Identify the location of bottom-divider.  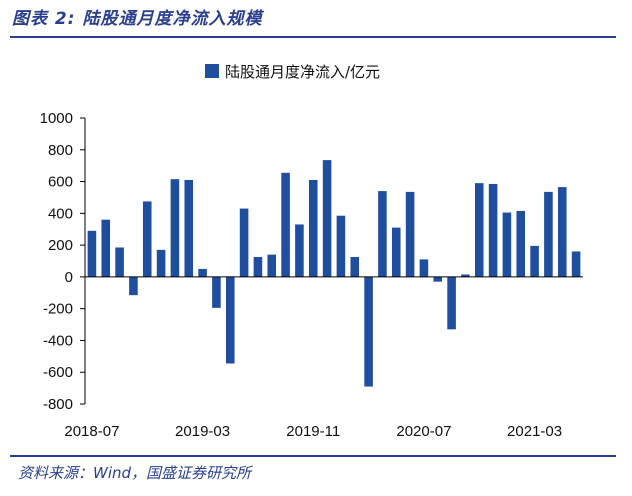
(313, 456).